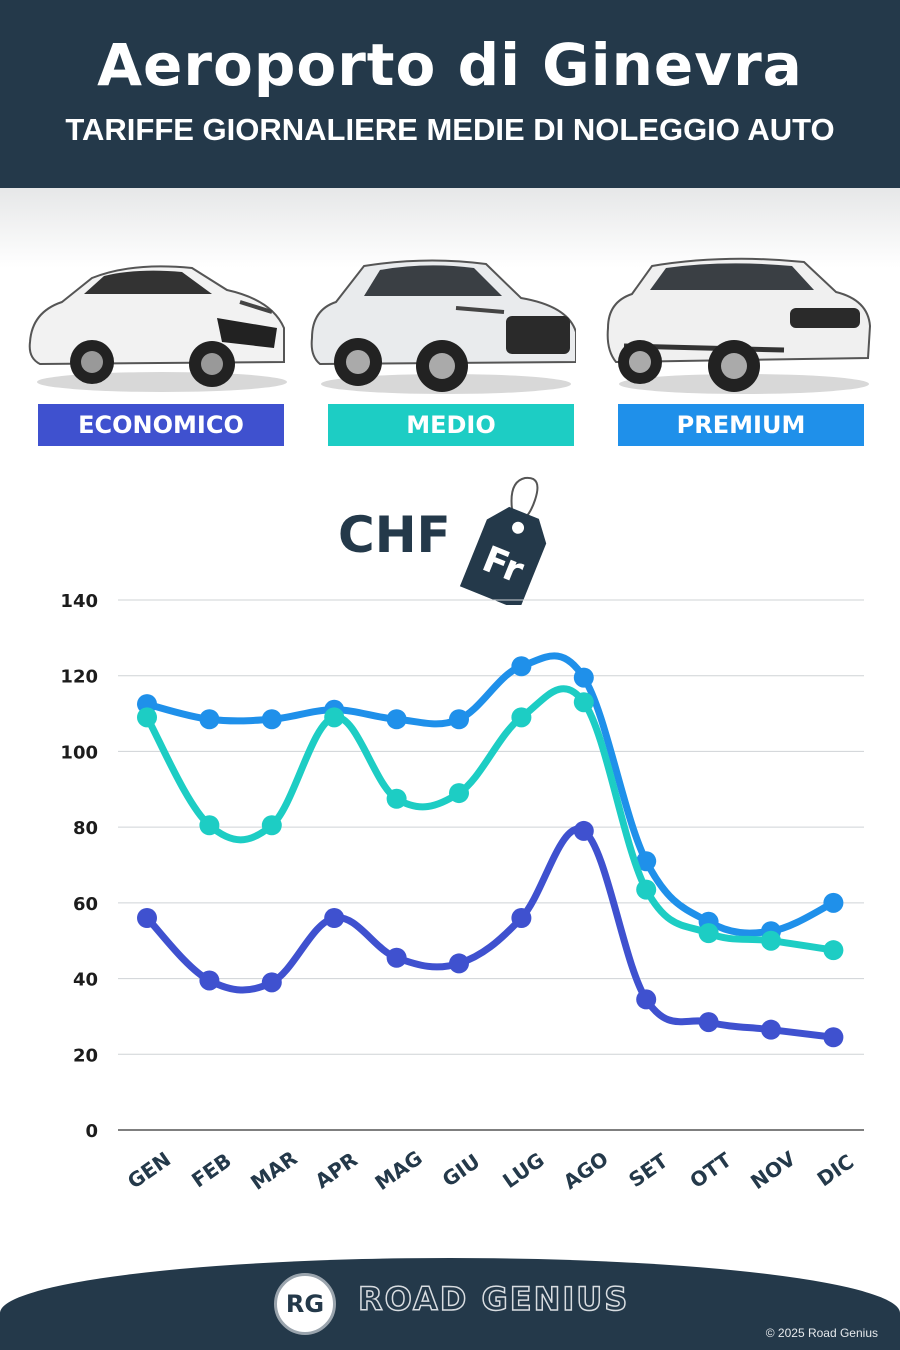 This screenshot has width=900, height=1350. Describe the element at coordinates (79, 601) in the screenshot. I see `y-tick-label: 140` at that location.